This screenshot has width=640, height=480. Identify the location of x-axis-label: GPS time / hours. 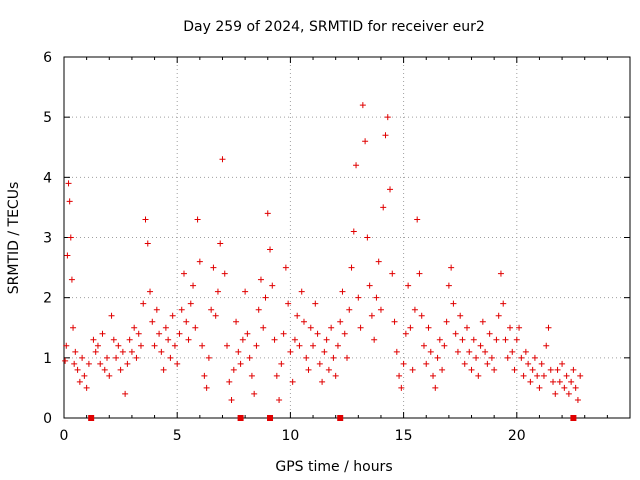
(333, 467).